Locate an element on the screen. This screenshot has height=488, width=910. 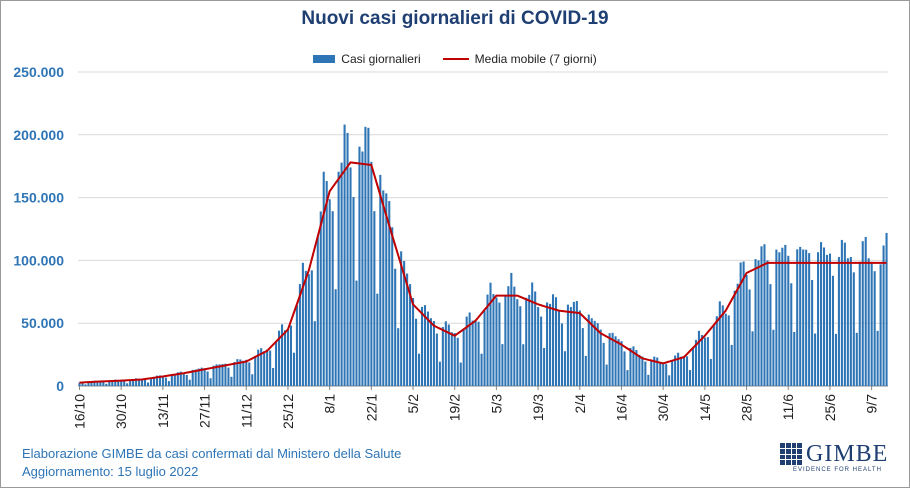
y-tick-label: 200.000 is located at coordinates (38, 135).